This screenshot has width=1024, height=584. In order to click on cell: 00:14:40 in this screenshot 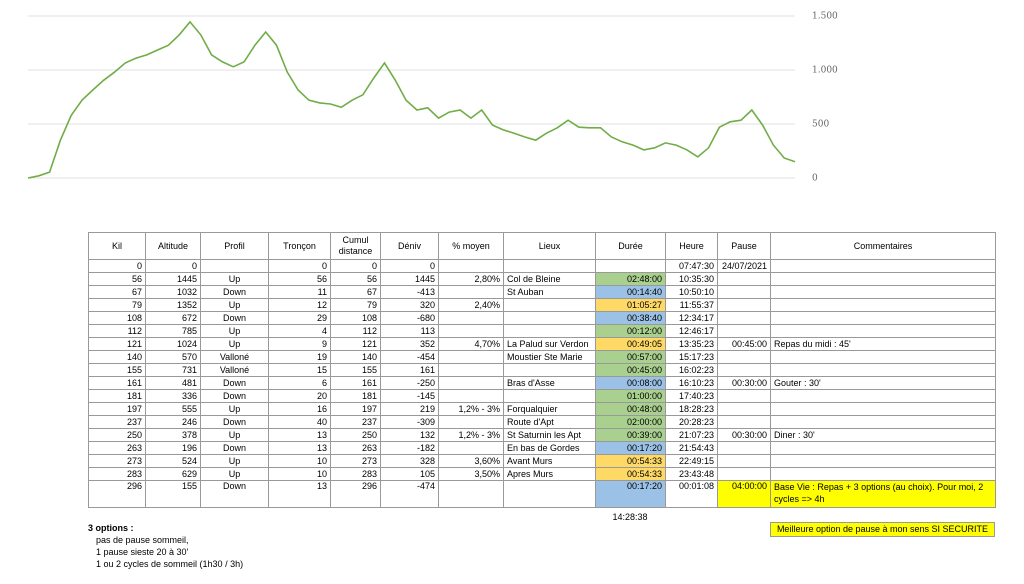, I will do `click(630, 292)`.